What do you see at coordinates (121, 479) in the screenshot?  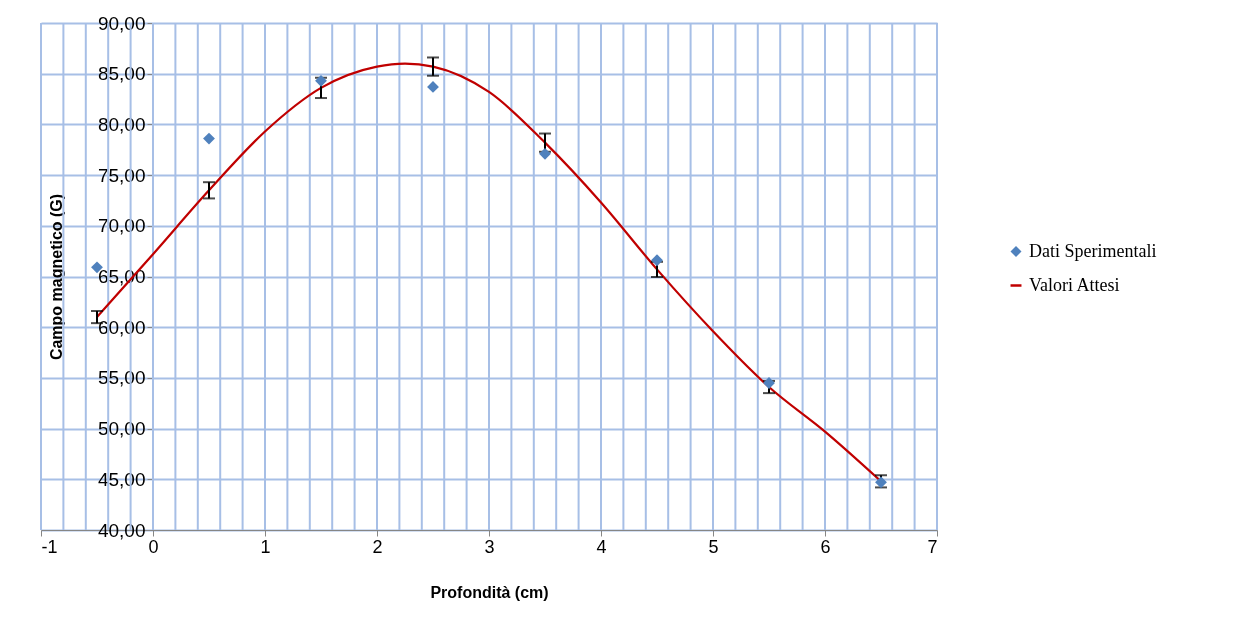 I see `y-tick-label: 45,00` at bounding box center [121, 479].